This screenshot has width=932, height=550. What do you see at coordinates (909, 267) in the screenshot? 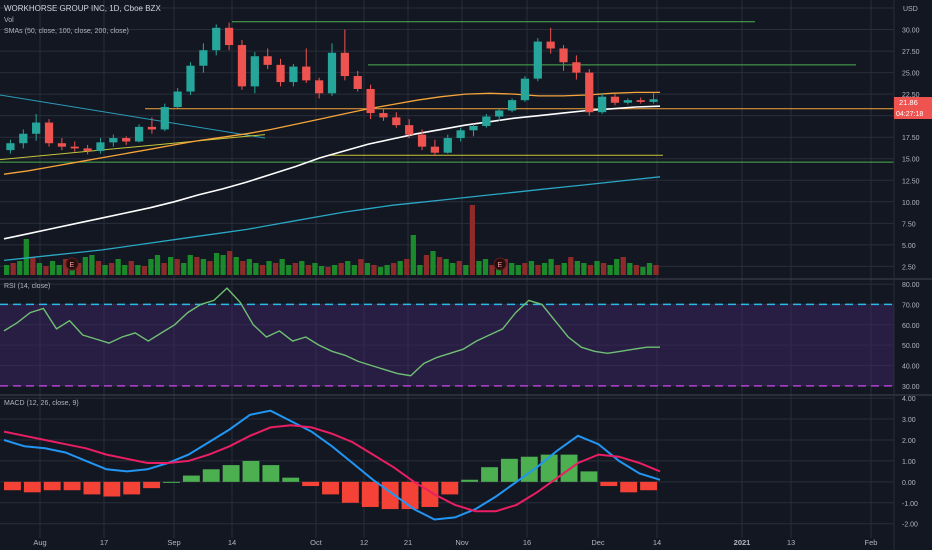
I see `y-tick-label: 2.50` at bounding box center [909, 267].